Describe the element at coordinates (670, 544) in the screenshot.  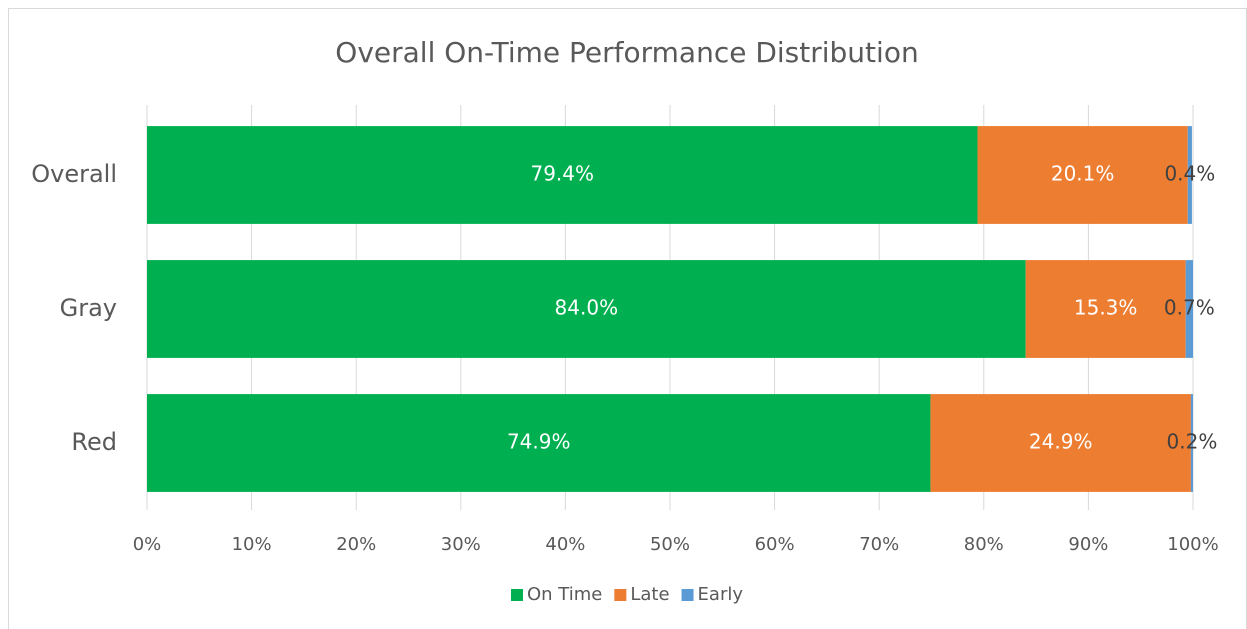
I see `x-tick-label: 50%` at that location.